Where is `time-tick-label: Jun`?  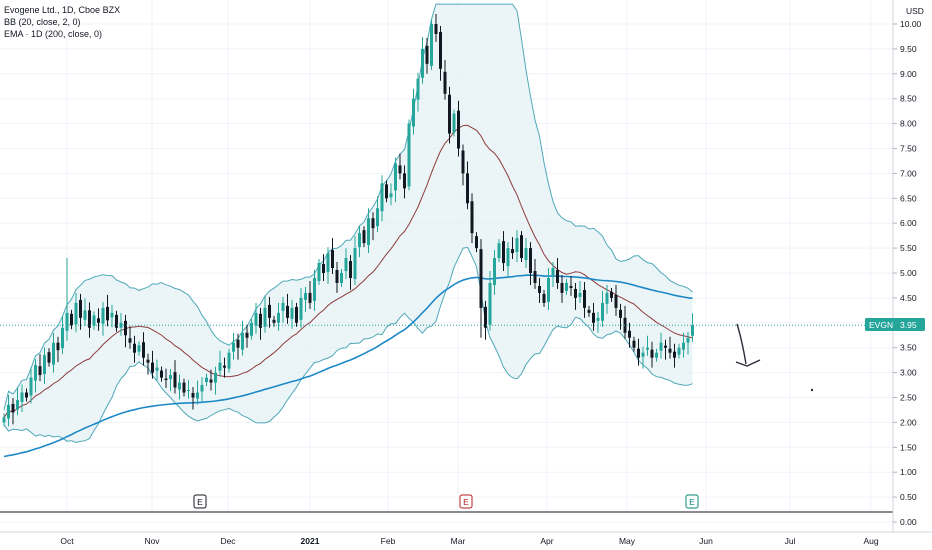
time-tick-label: Jun is located at coordinates (706, 541).